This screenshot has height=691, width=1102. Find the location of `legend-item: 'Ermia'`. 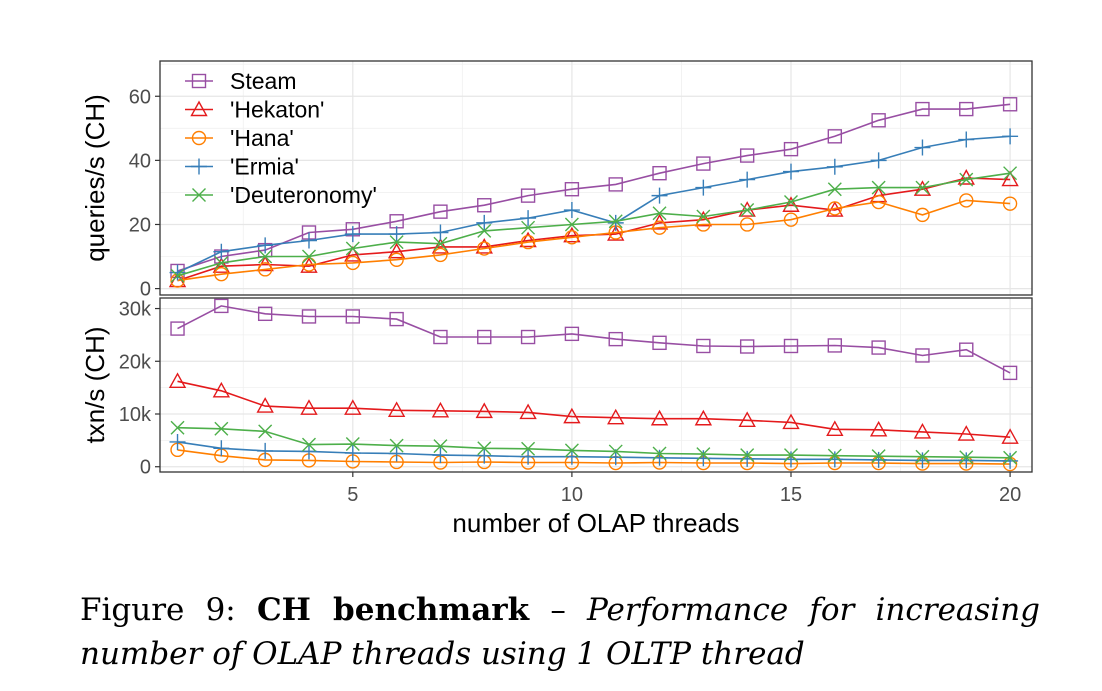

legend-item: 'Ermia' is located at coordinates (242, 167).